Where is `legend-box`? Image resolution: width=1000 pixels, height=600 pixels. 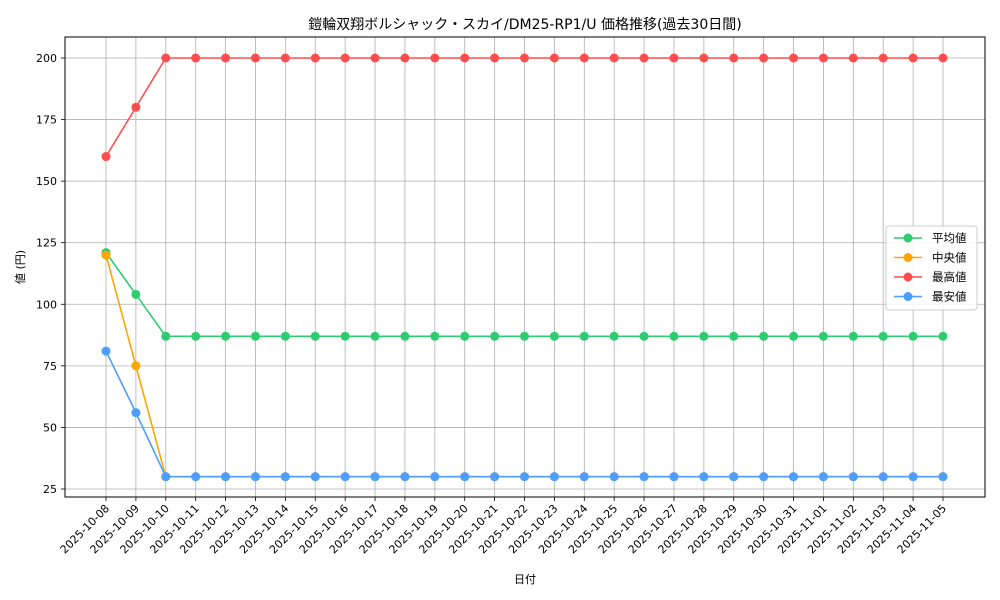 legend-box is located at coordinates (931, 268).